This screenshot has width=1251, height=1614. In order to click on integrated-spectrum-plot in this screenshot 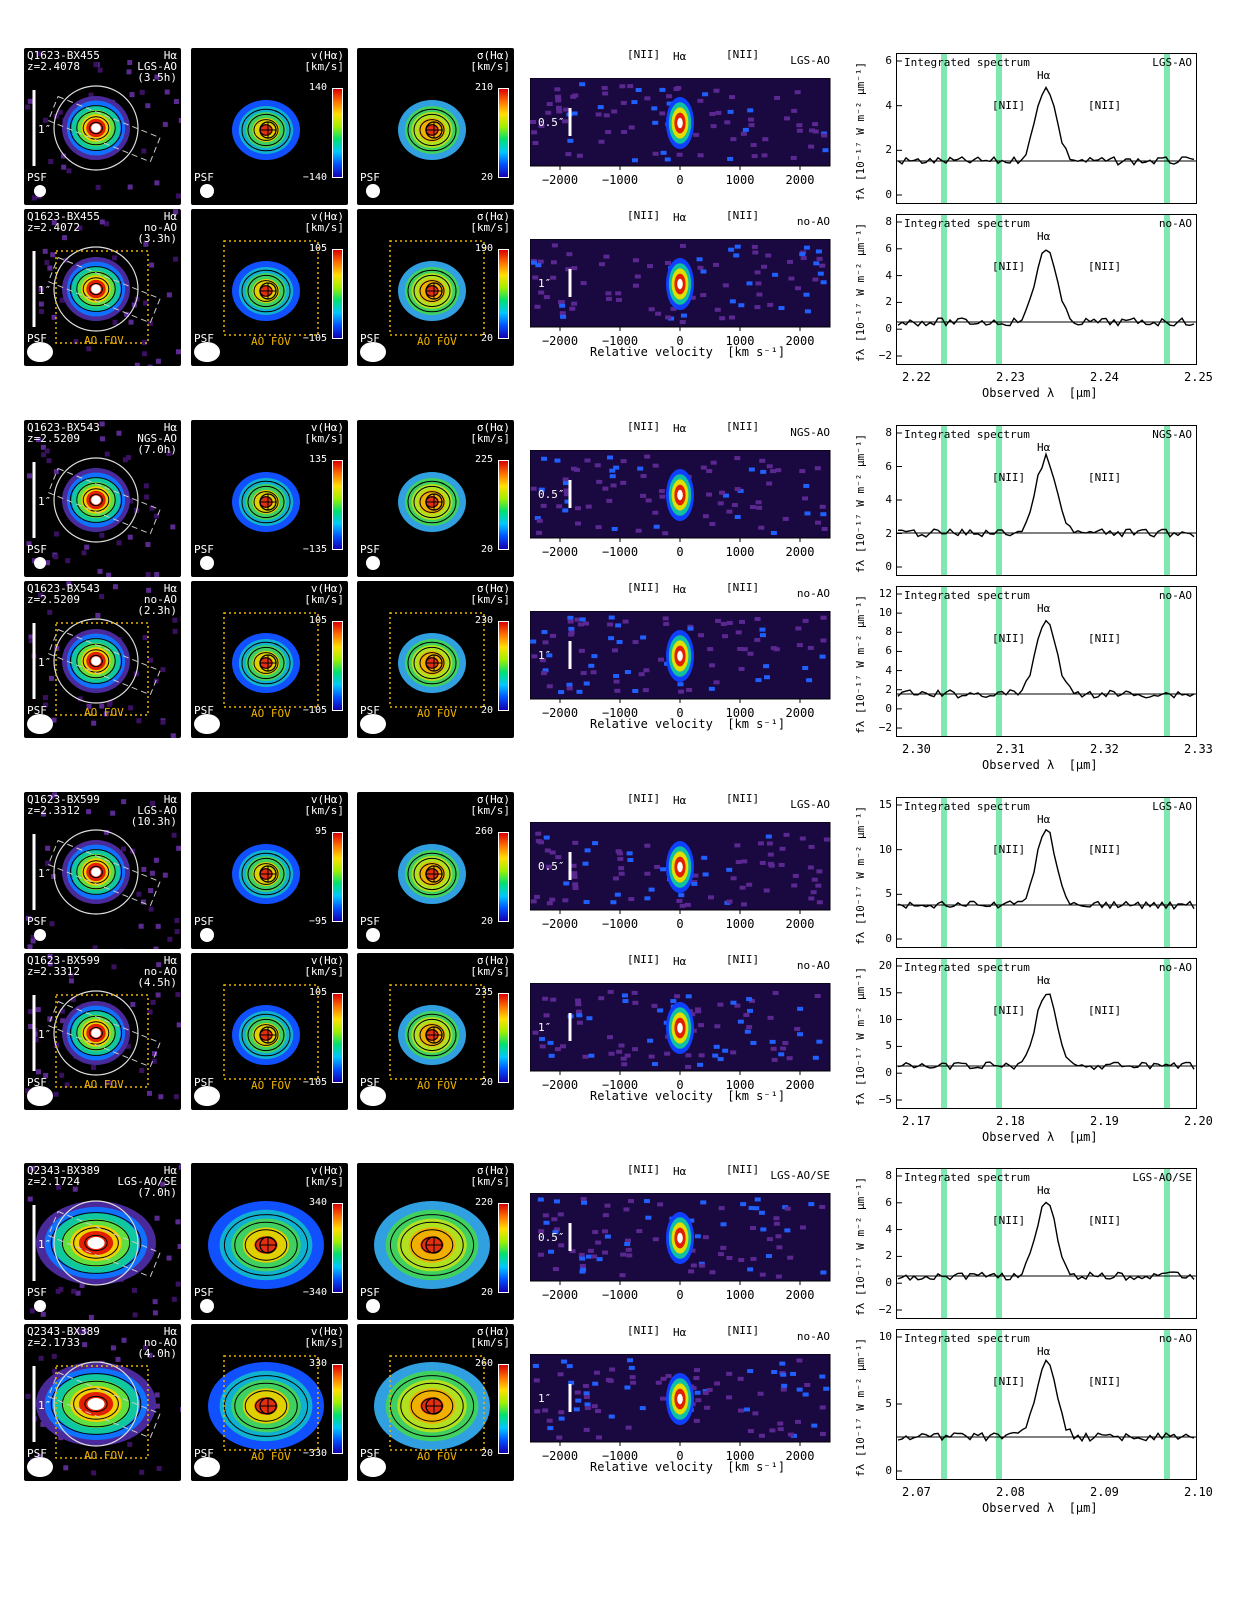, I will do `click(1046, 661)`.